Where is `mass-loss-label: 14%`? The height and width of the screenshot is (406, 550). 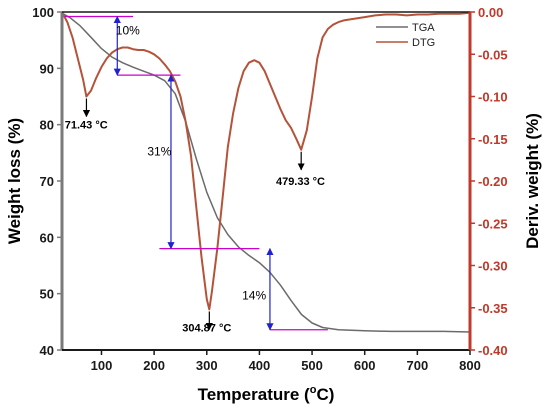 mass-loss-label: 14% is located at coordinates (254, 295).